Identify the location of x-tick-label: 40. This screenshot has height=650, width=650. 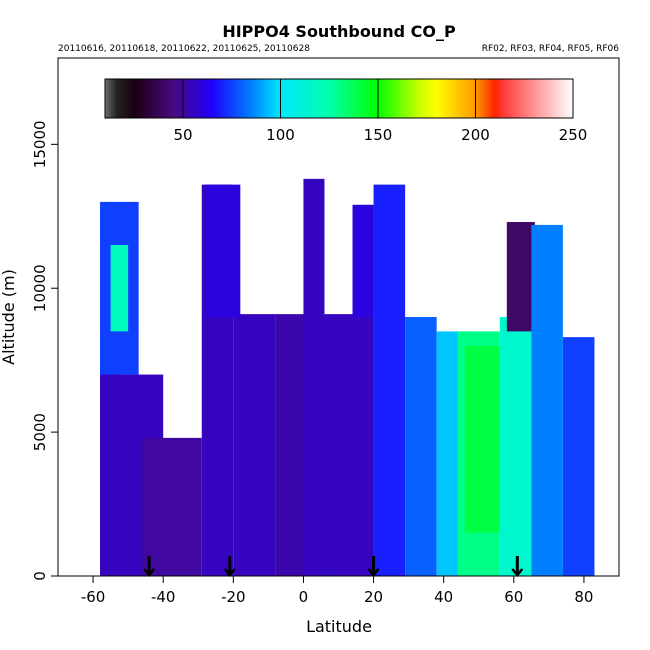
(443, 597).